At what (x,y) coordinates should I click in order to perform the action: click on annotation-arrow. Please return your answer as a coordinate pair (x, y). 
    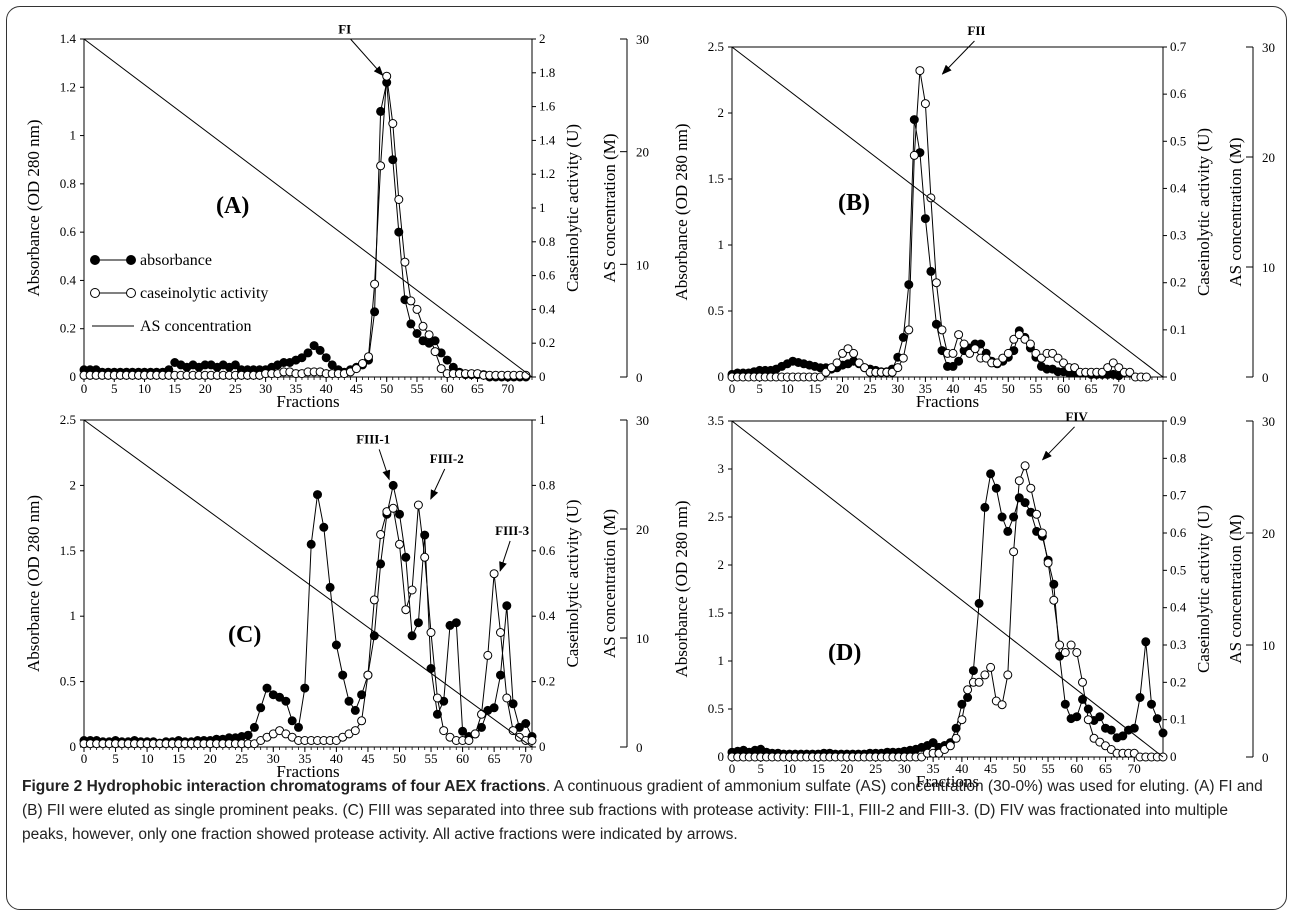
    Looking at the image, I should click on (505, 556).